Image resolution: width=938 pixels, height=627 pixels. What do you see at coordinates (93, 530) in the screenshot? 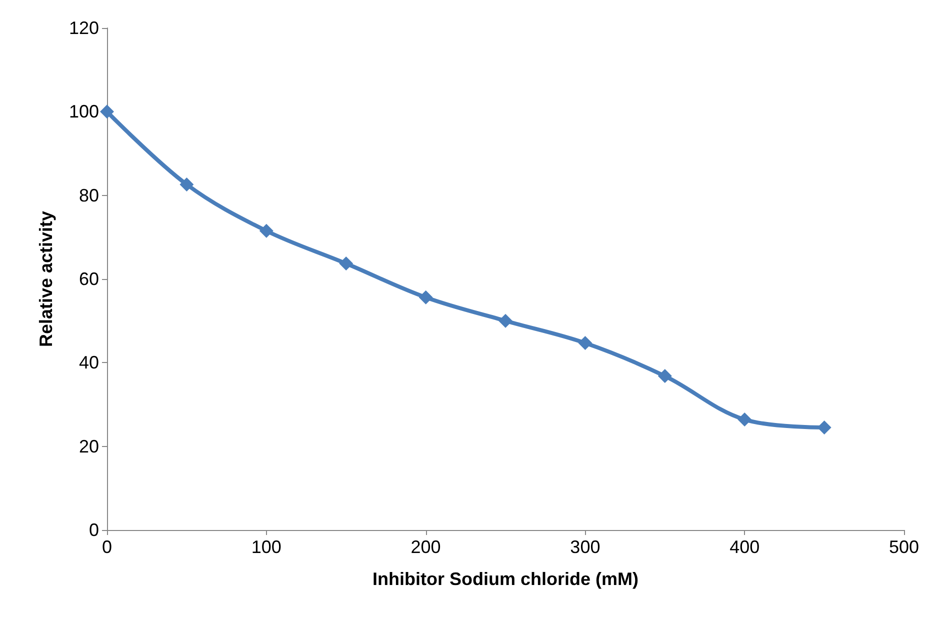
I see `y-tick-label: 0` at bounding box center [93, 530].